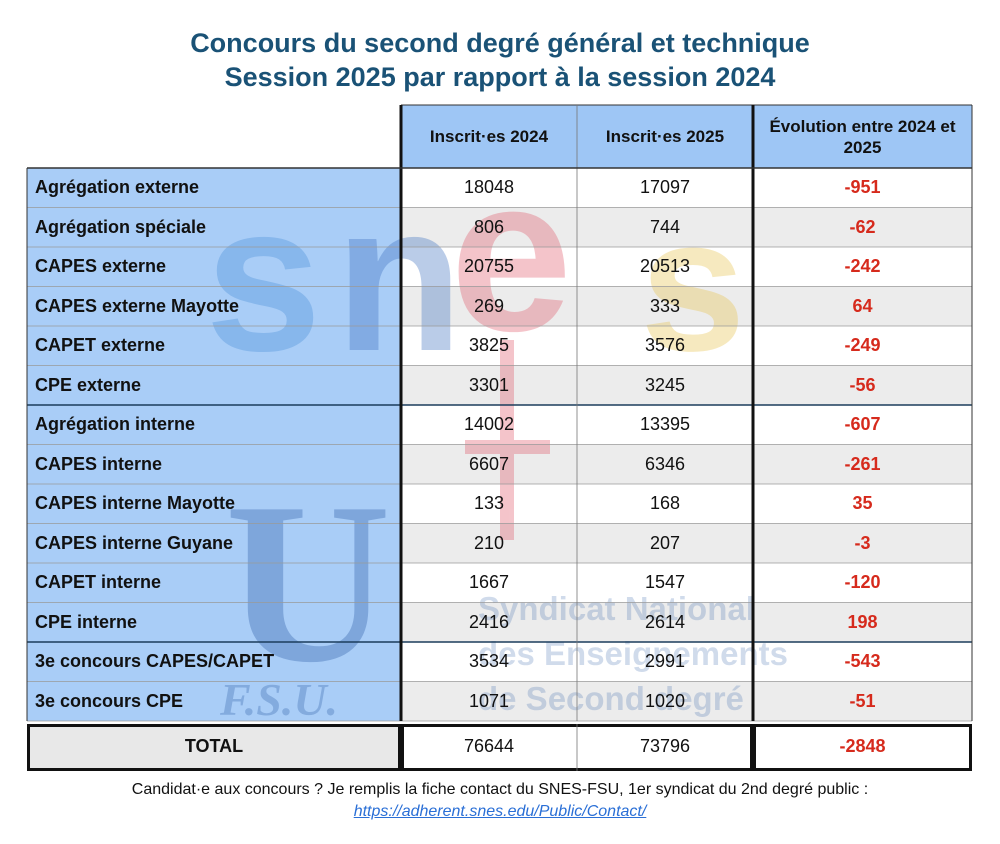 The width and height of the screenshot is (1000, 844). Describe the element at coordinates (665, 746) in the screenshot. I see `total-2025: 73796` at that location.